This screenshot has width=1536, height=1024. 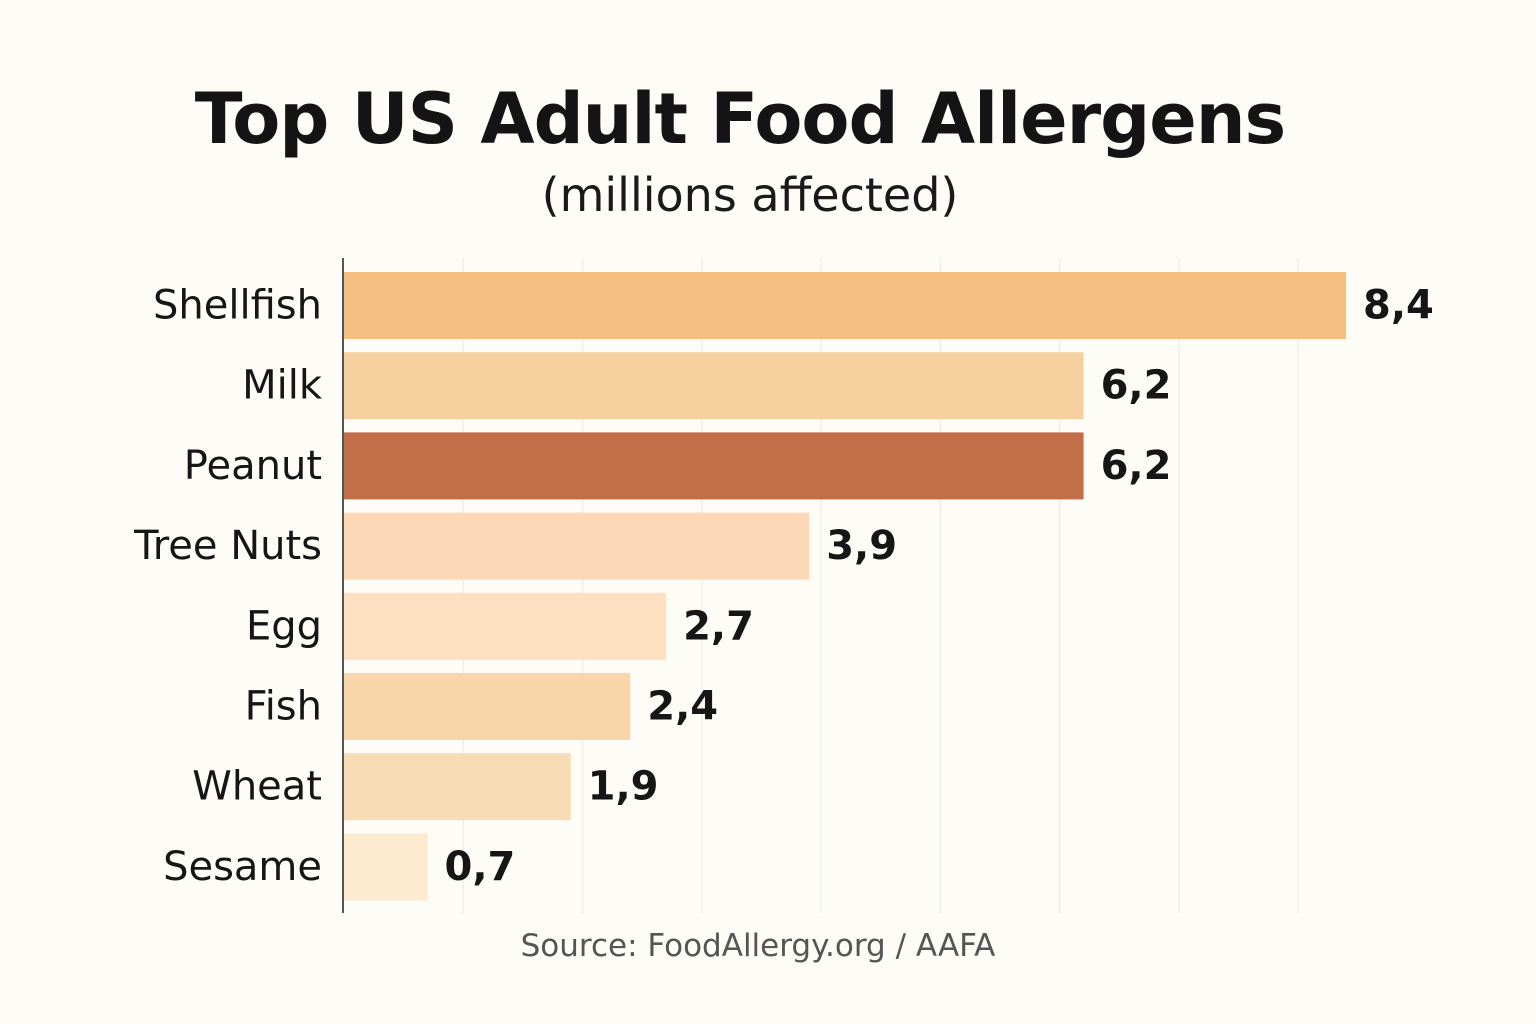 I want to click on bar-shellfish, so click(x=845, y=305).